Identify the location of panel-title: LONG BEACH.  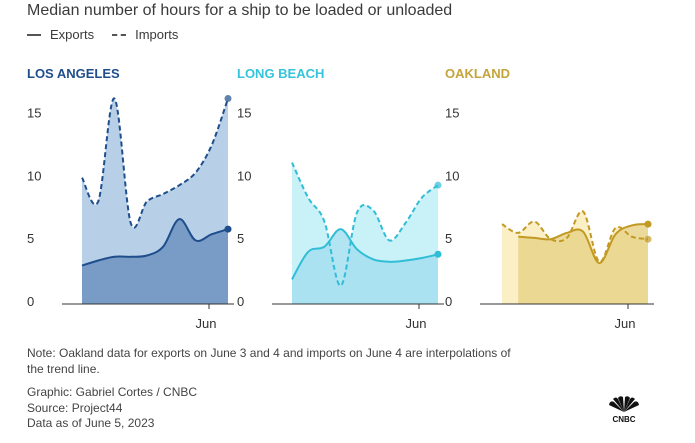
(280, 73).